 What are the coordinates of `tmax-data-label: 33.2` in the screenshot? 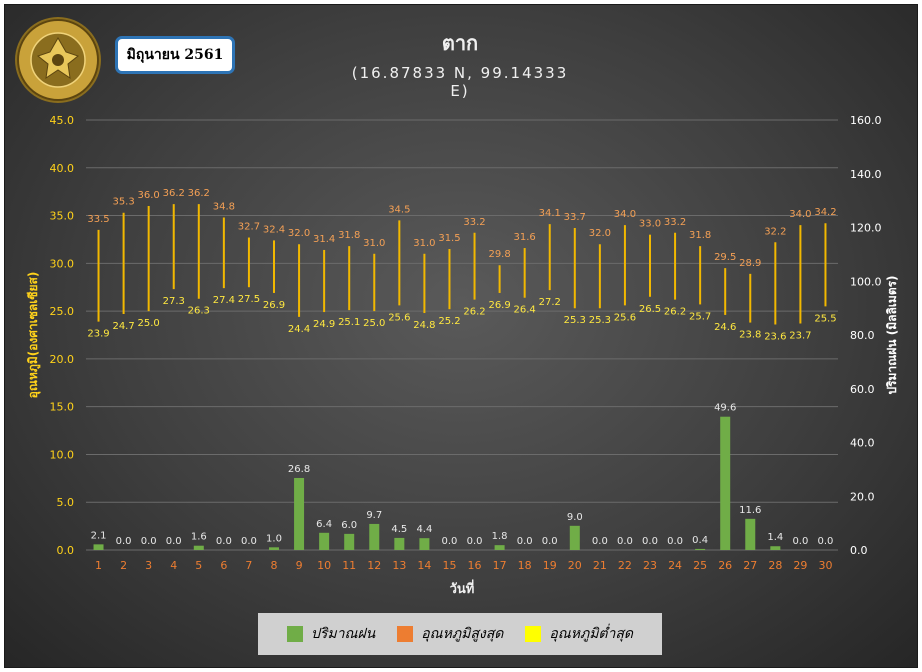 It's located at (675, 222).